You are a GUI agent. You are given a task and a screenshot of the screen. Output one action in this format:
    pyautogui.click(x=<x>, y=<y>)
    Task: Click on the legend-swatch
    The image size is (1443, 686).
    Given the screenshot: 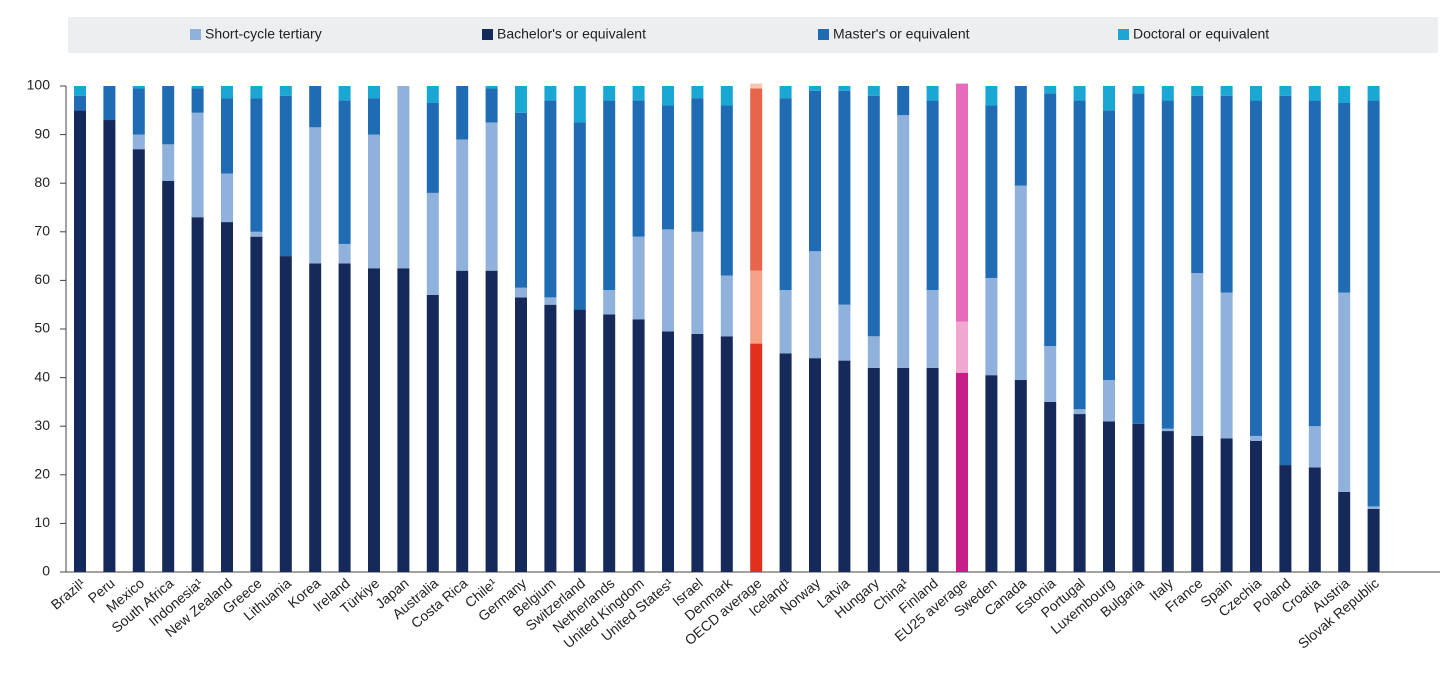 What is the action you would take?
    pyautogui.click(x=1123, y=34)
    